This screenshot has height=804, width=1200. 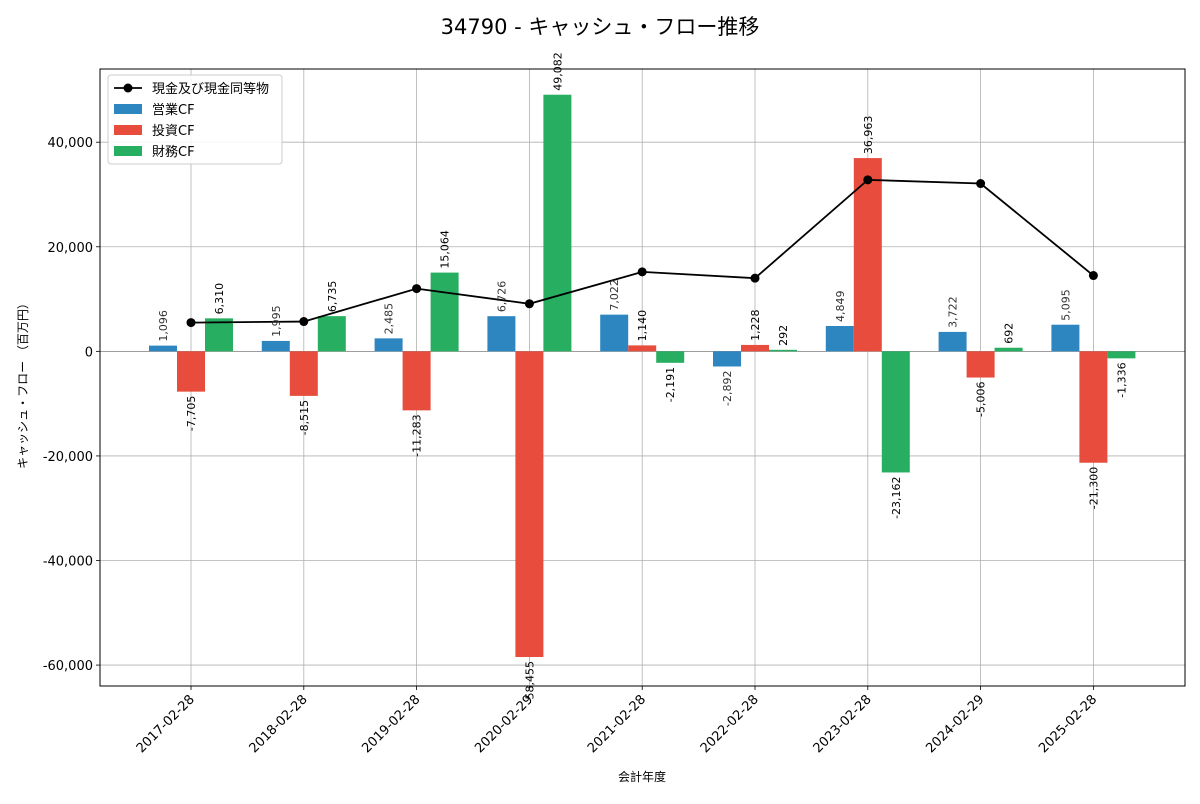 What do you see at coordinates (1121, 379) in the screenshot?
I see `bar-data-label: -1,336` at bounding box center [1121, 379].